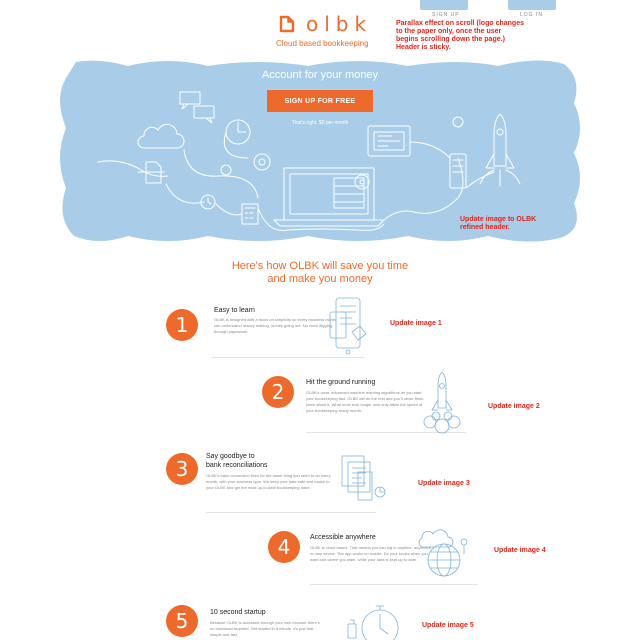 Image resolution: width=640 pixels, height=640 pixels. I want to click on step-4-title: Accessible anywhere, so click(343, 537).